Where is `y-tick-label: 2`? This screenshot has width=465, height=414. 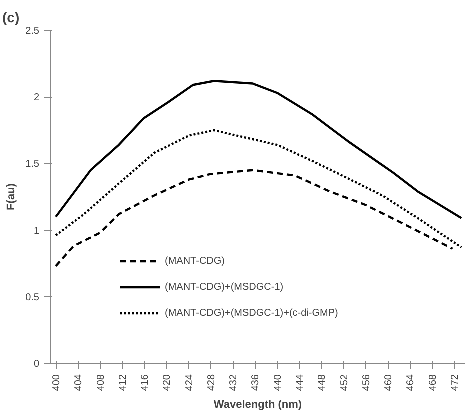 y-tick-label: 2 is located at coordinates (37, 98).